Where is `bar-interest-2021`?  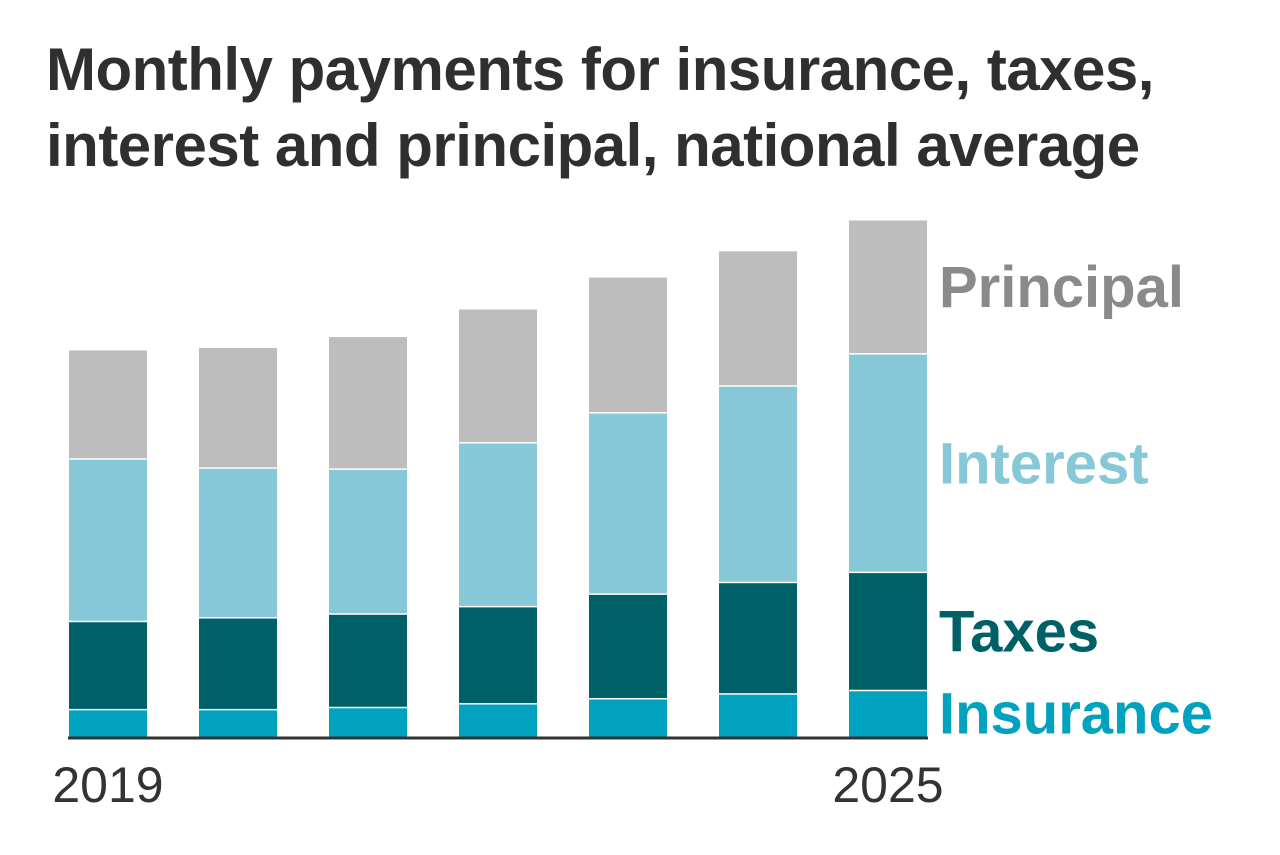 bar-interest-2021 is located at coordinates (368, 541).